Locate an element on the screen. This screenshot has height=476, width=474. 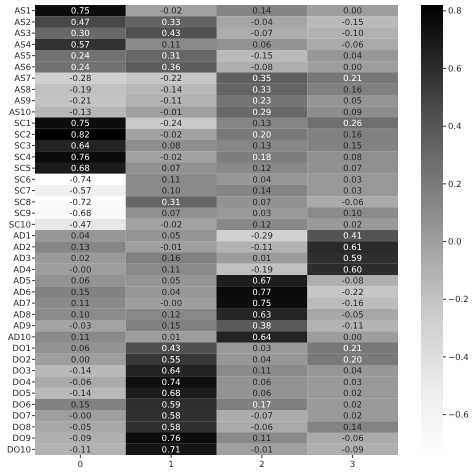
data-label: 0.67 is located at coordinates (262, 281).